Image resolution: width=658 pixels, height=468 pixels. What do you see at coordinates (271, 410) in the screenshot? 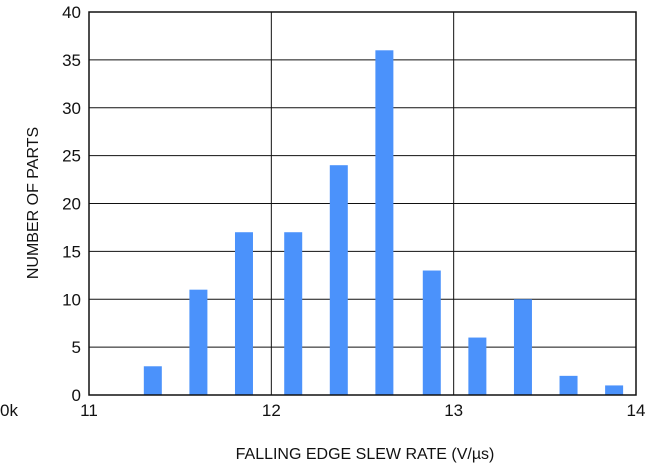
I see `x-tick-label-12: 12` at bounding box center [271, 410].